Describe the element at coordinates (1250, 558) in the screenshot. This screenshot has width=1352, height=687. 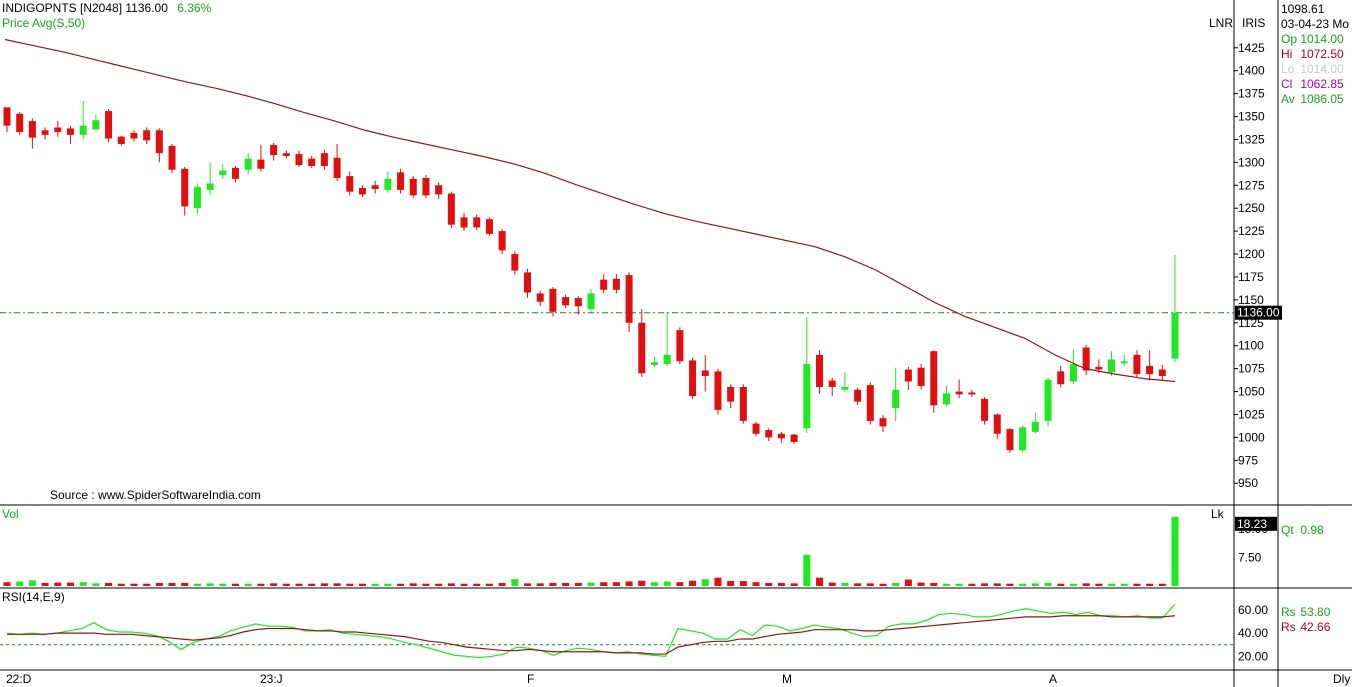
I see `volume-axis-label: 7.50` at that location.